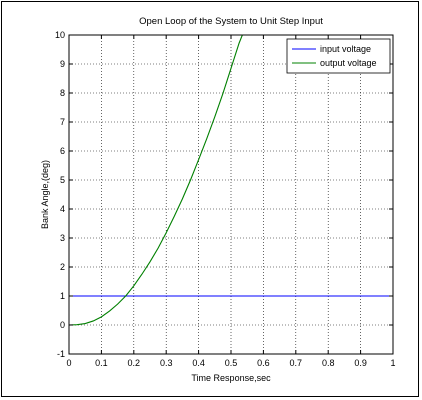  I want to click on legend-label: output voltage, so click(348, 63).